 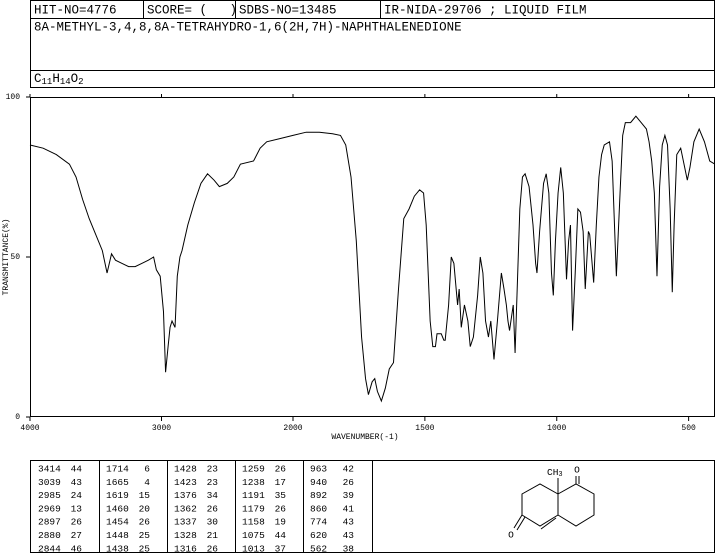 I want to click on peak-wavenumber: 3039, so click(x=49, y=482).